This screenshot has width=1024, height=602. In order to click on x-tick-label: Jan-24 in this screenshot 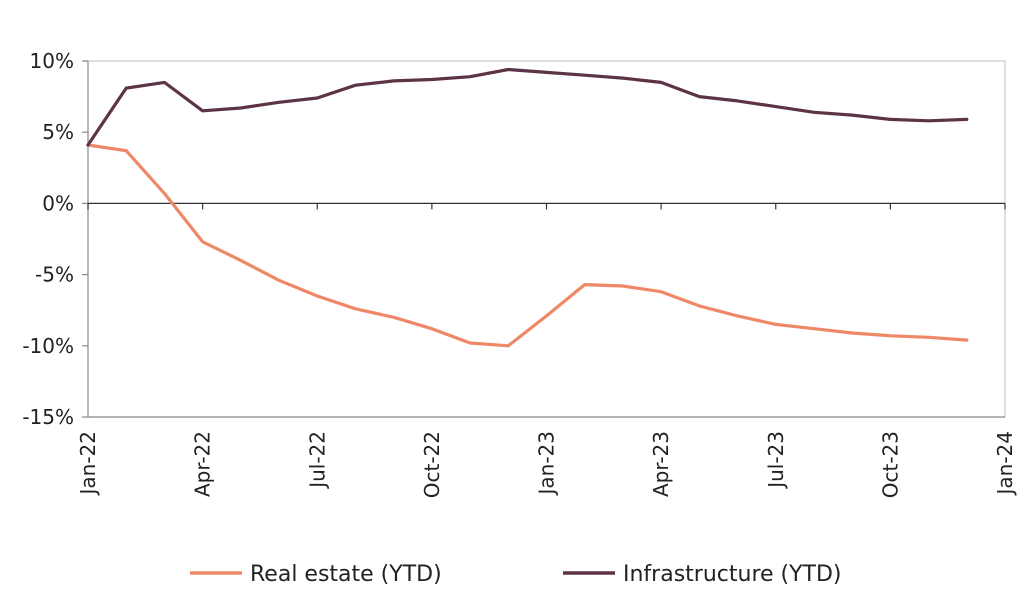, I will do `click(1005, 464)`.